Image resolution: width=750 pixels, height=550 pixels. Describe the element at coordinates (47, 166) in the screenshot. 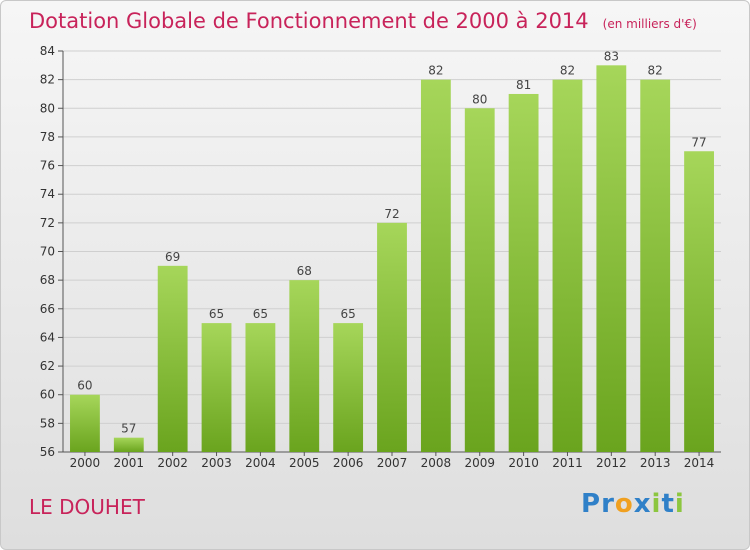

I see `y-tick-label: 76` at that location.